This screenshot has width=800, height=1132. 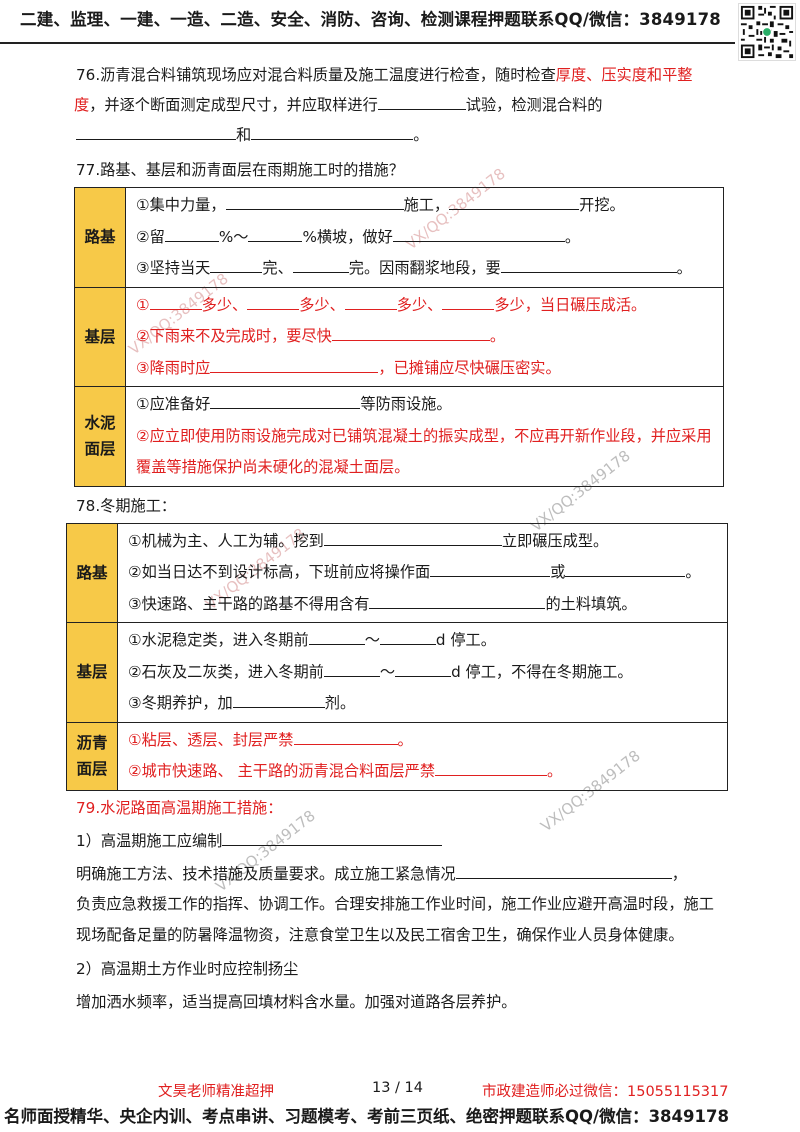 I want to click on footer-info: 文昊老师精准超押 13 / 14 市政建造师必过微信：15055115317, so click(x=400, y=1091).